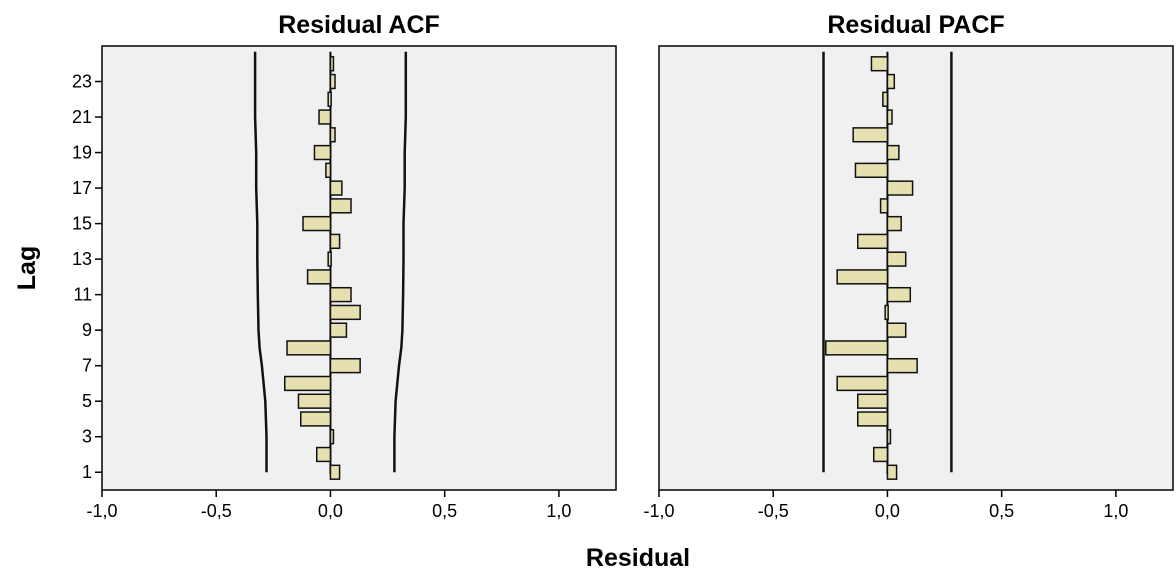 This screenshot has width=1176, height=574. I want to click on acf-y-tick-label: 13, so click(82, 259).